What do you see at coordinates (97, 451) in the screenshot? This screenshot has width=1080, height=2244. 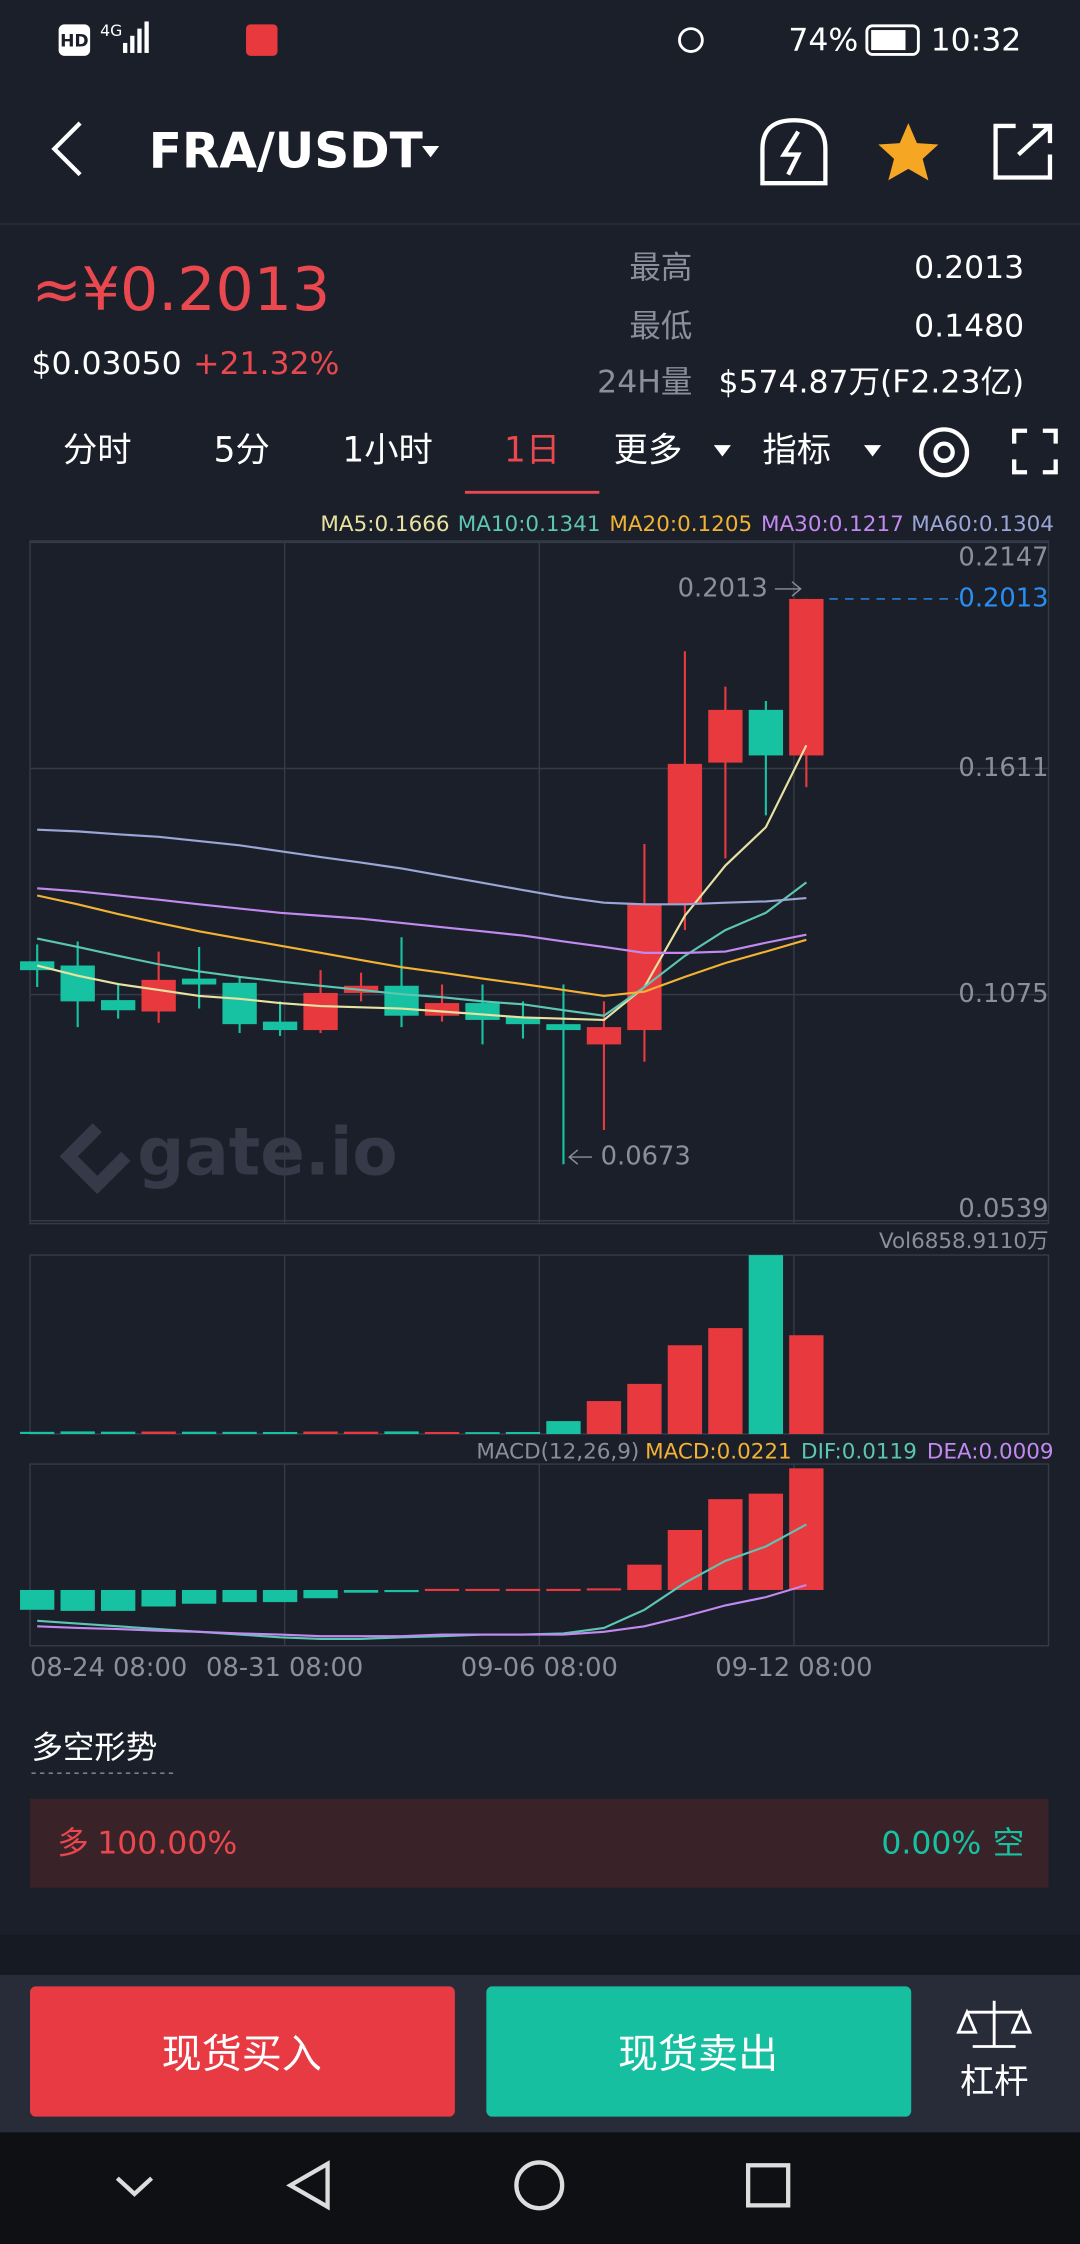 I see `tab: 分时` at bounding box center [97, 451].